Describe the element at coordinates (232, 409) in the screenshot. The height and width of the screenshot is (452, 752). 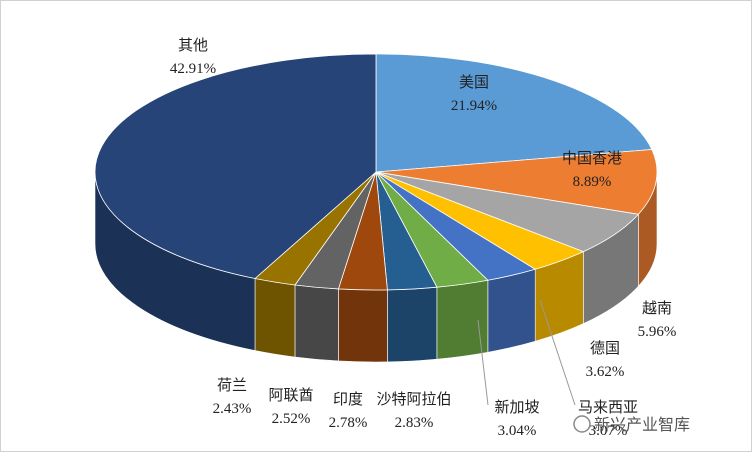
I see `slice-value-label: 2.43%` at that location.